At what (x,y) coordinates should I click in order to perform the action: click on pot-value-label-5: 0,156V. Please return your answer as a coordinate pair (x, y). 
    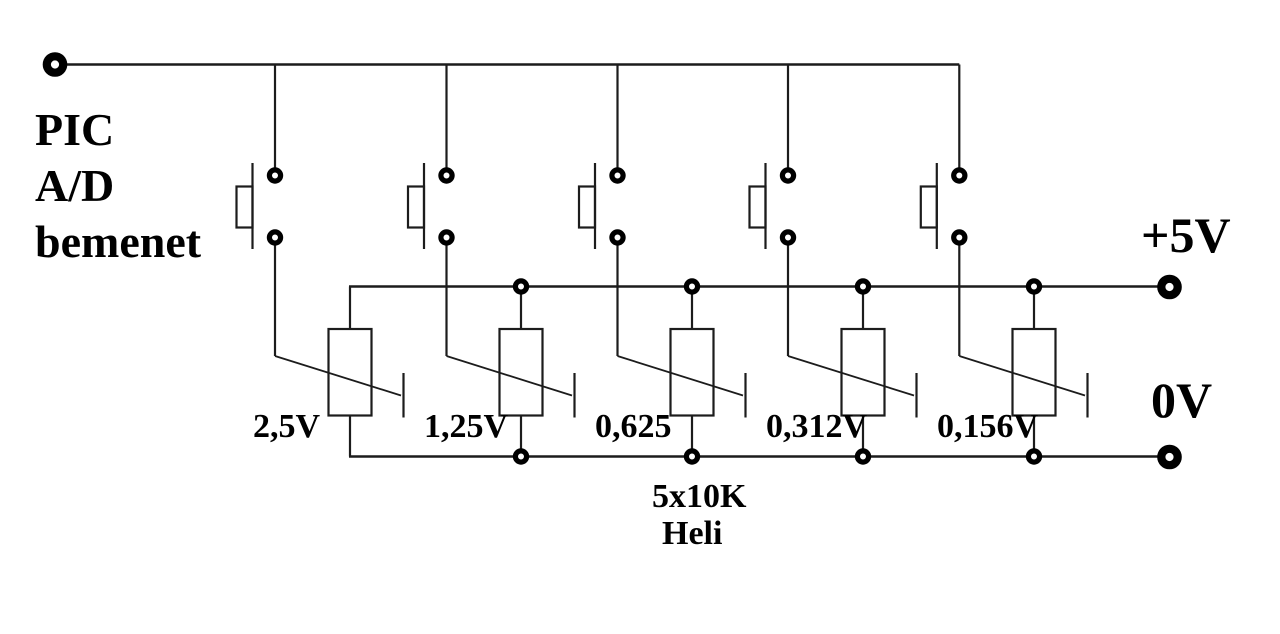
    Looking at the image, I should click on (988, 426).